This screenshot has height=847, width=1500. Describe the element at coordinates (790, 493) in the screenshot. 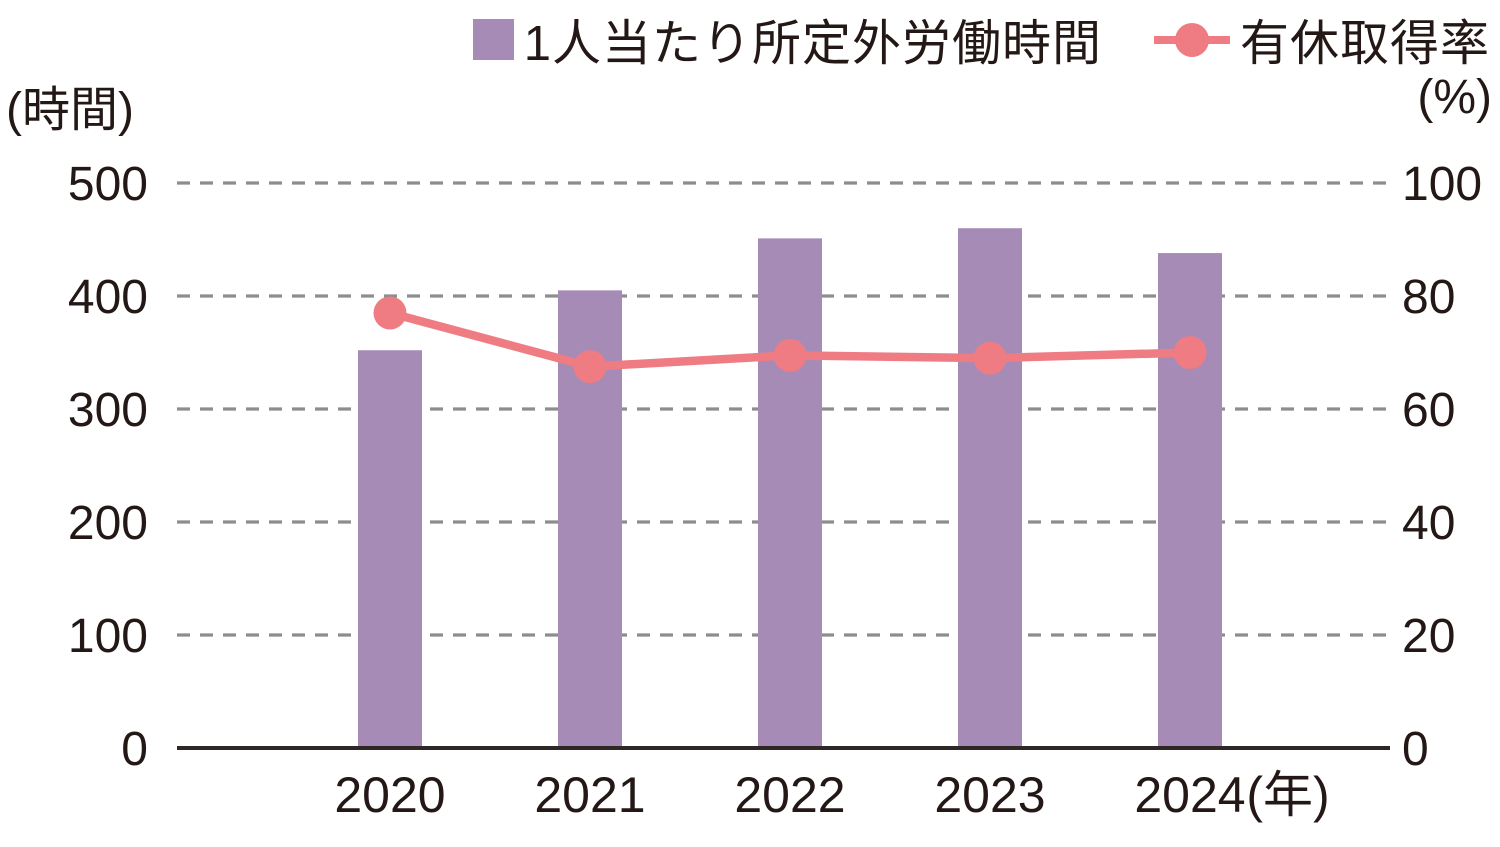

I see `bar-2022` at that location.